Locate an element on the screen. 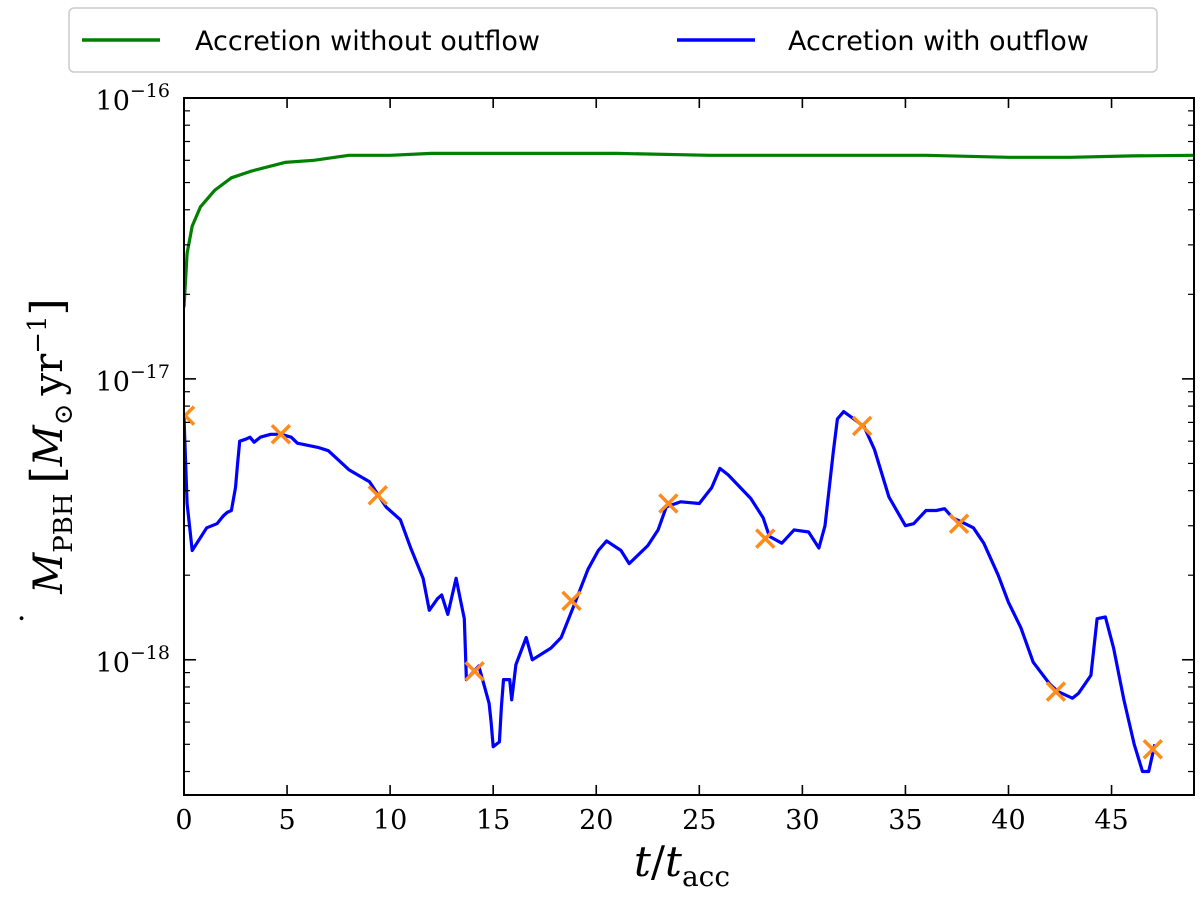  legend-frame is located at coordinates (613, 40).